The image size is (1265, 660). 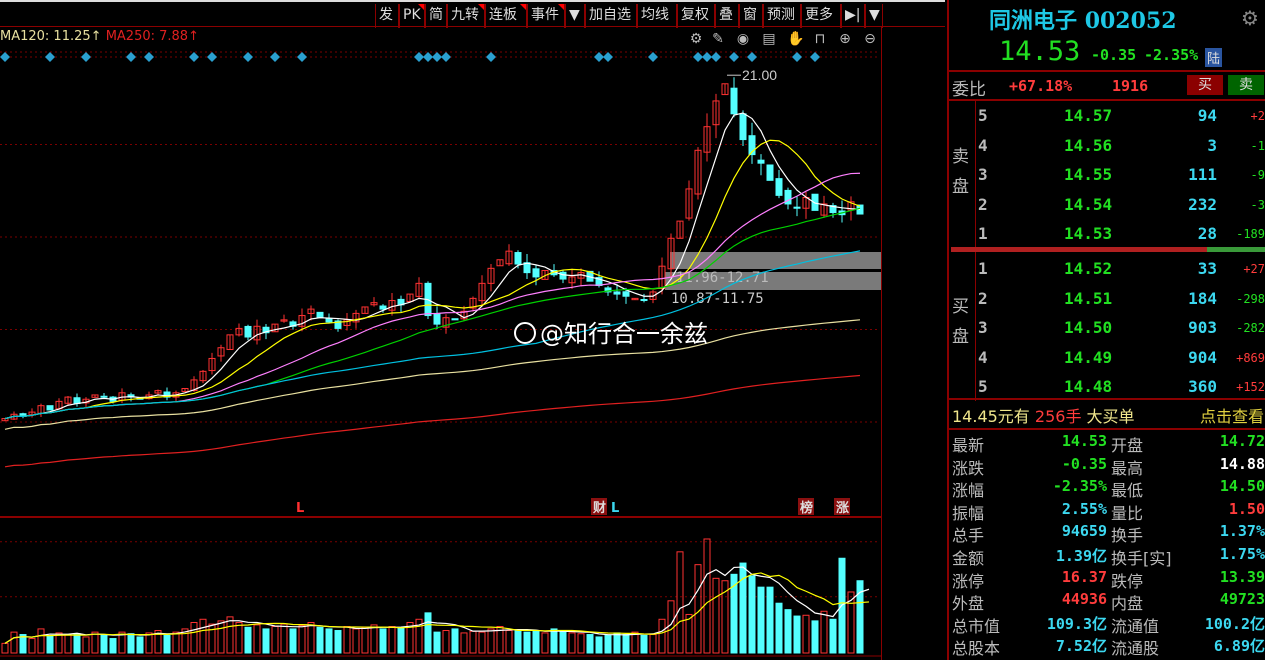 What do you see at coordinates (657, 16) in the screenshot?
I see `toolbar-button-8: 均线` at bounding box center [657, 16].